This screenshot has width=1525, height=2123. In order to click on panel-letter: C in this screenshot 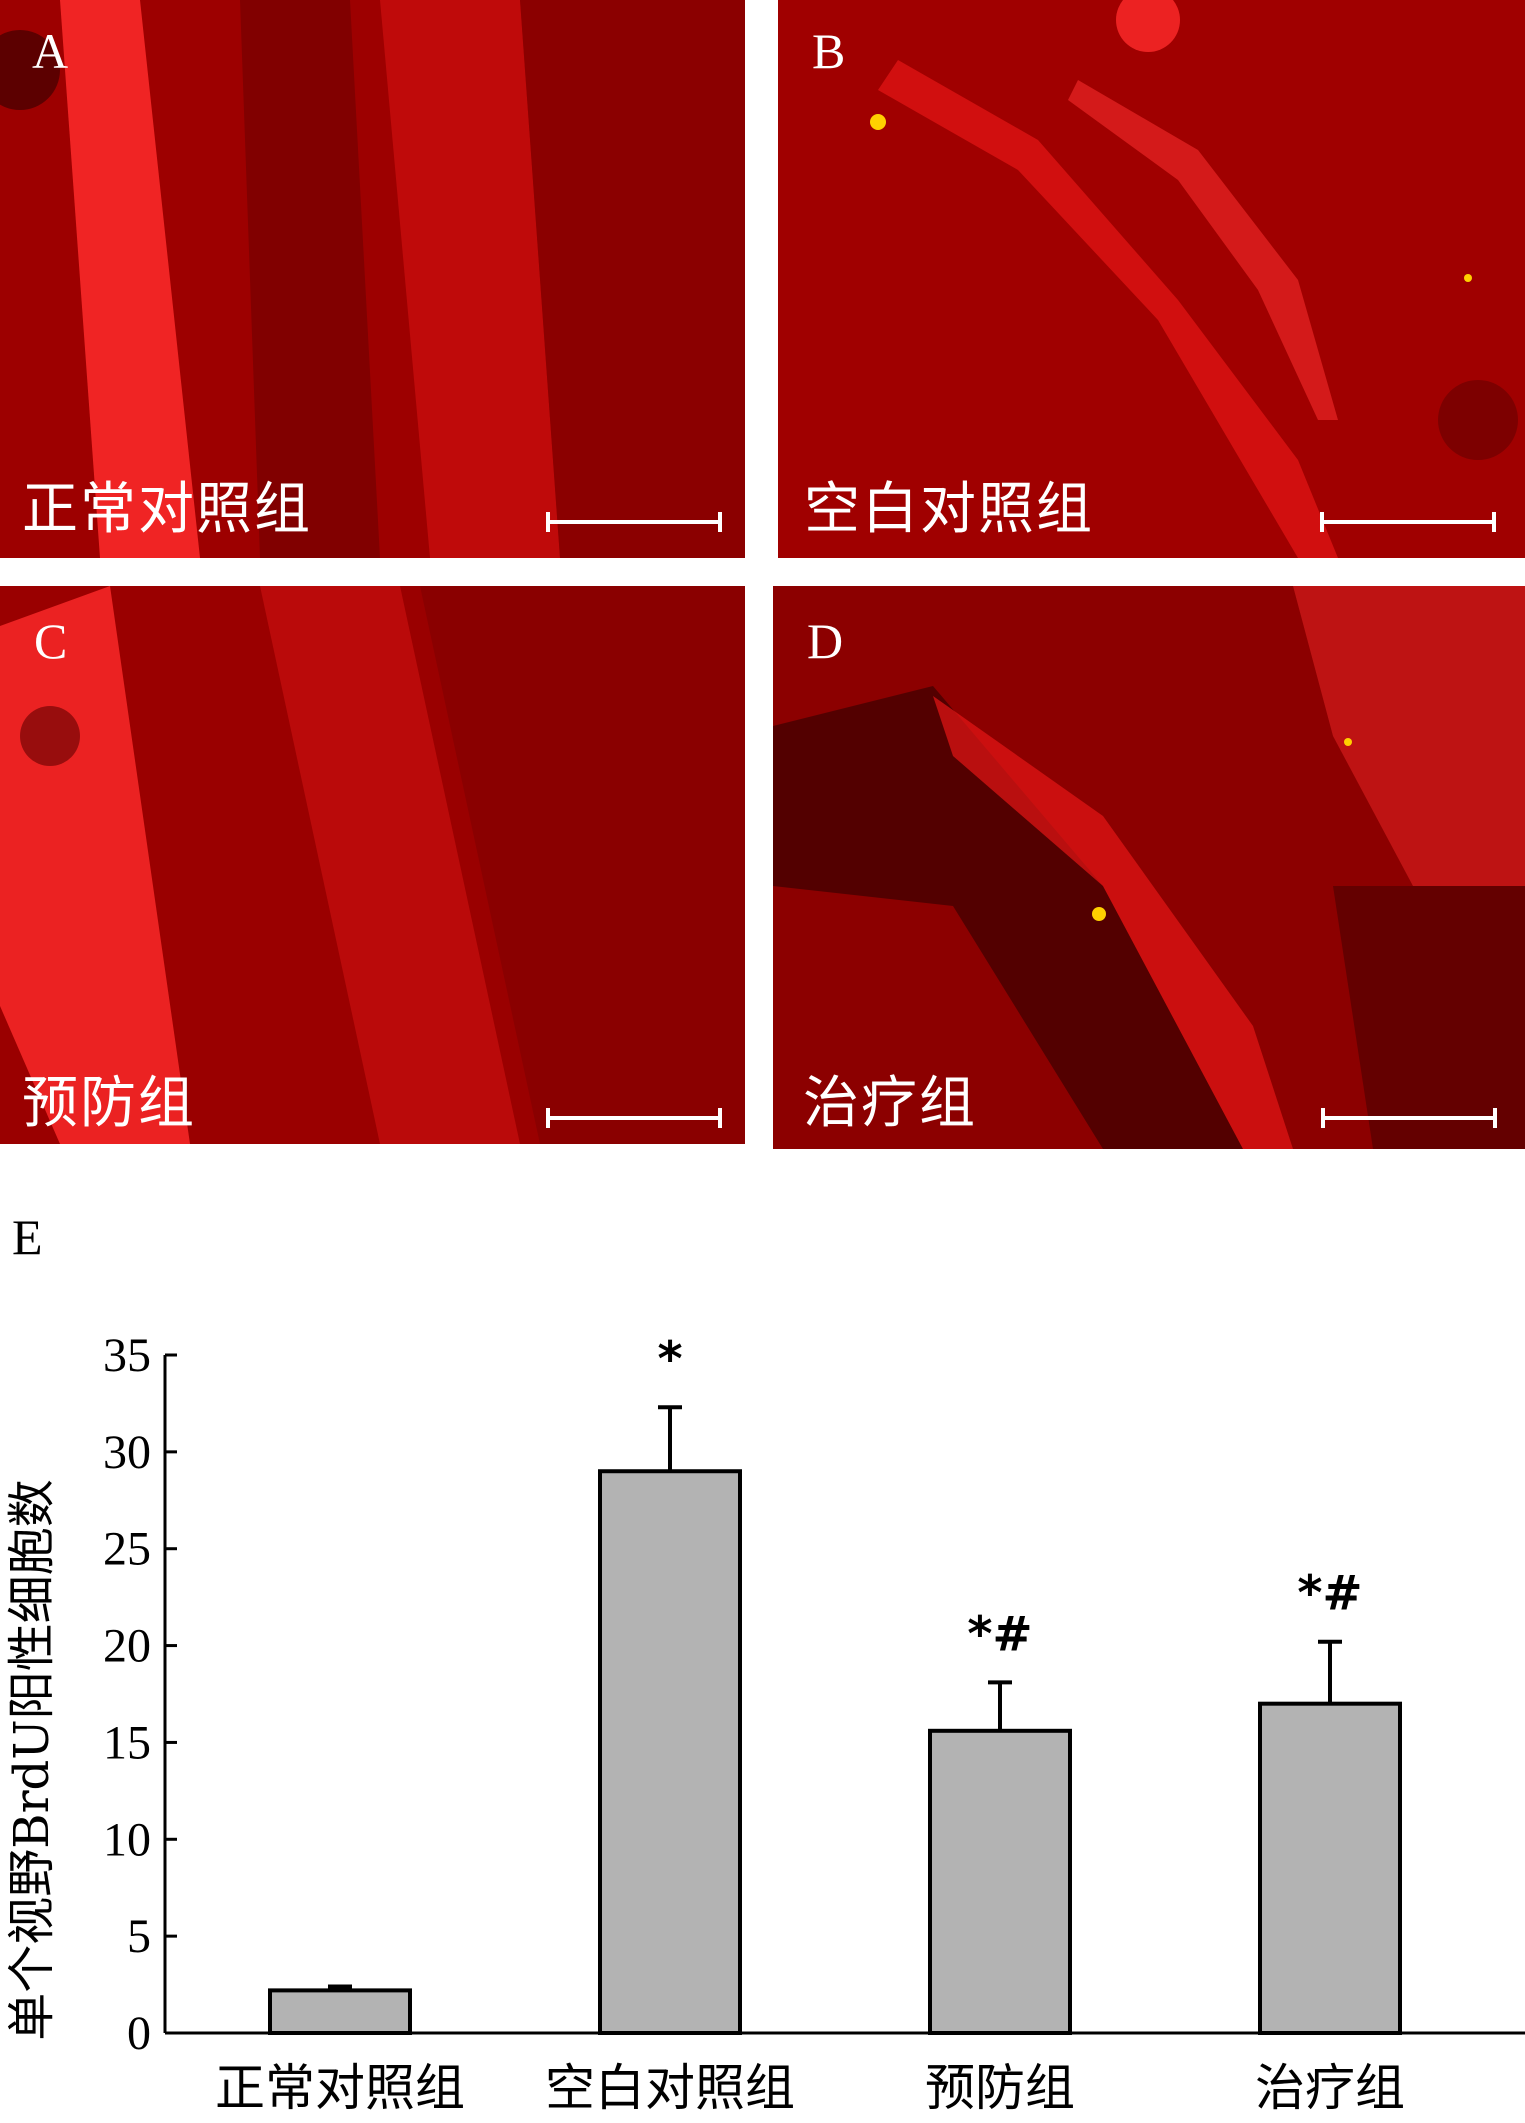, I will do `click(51, 641)`.